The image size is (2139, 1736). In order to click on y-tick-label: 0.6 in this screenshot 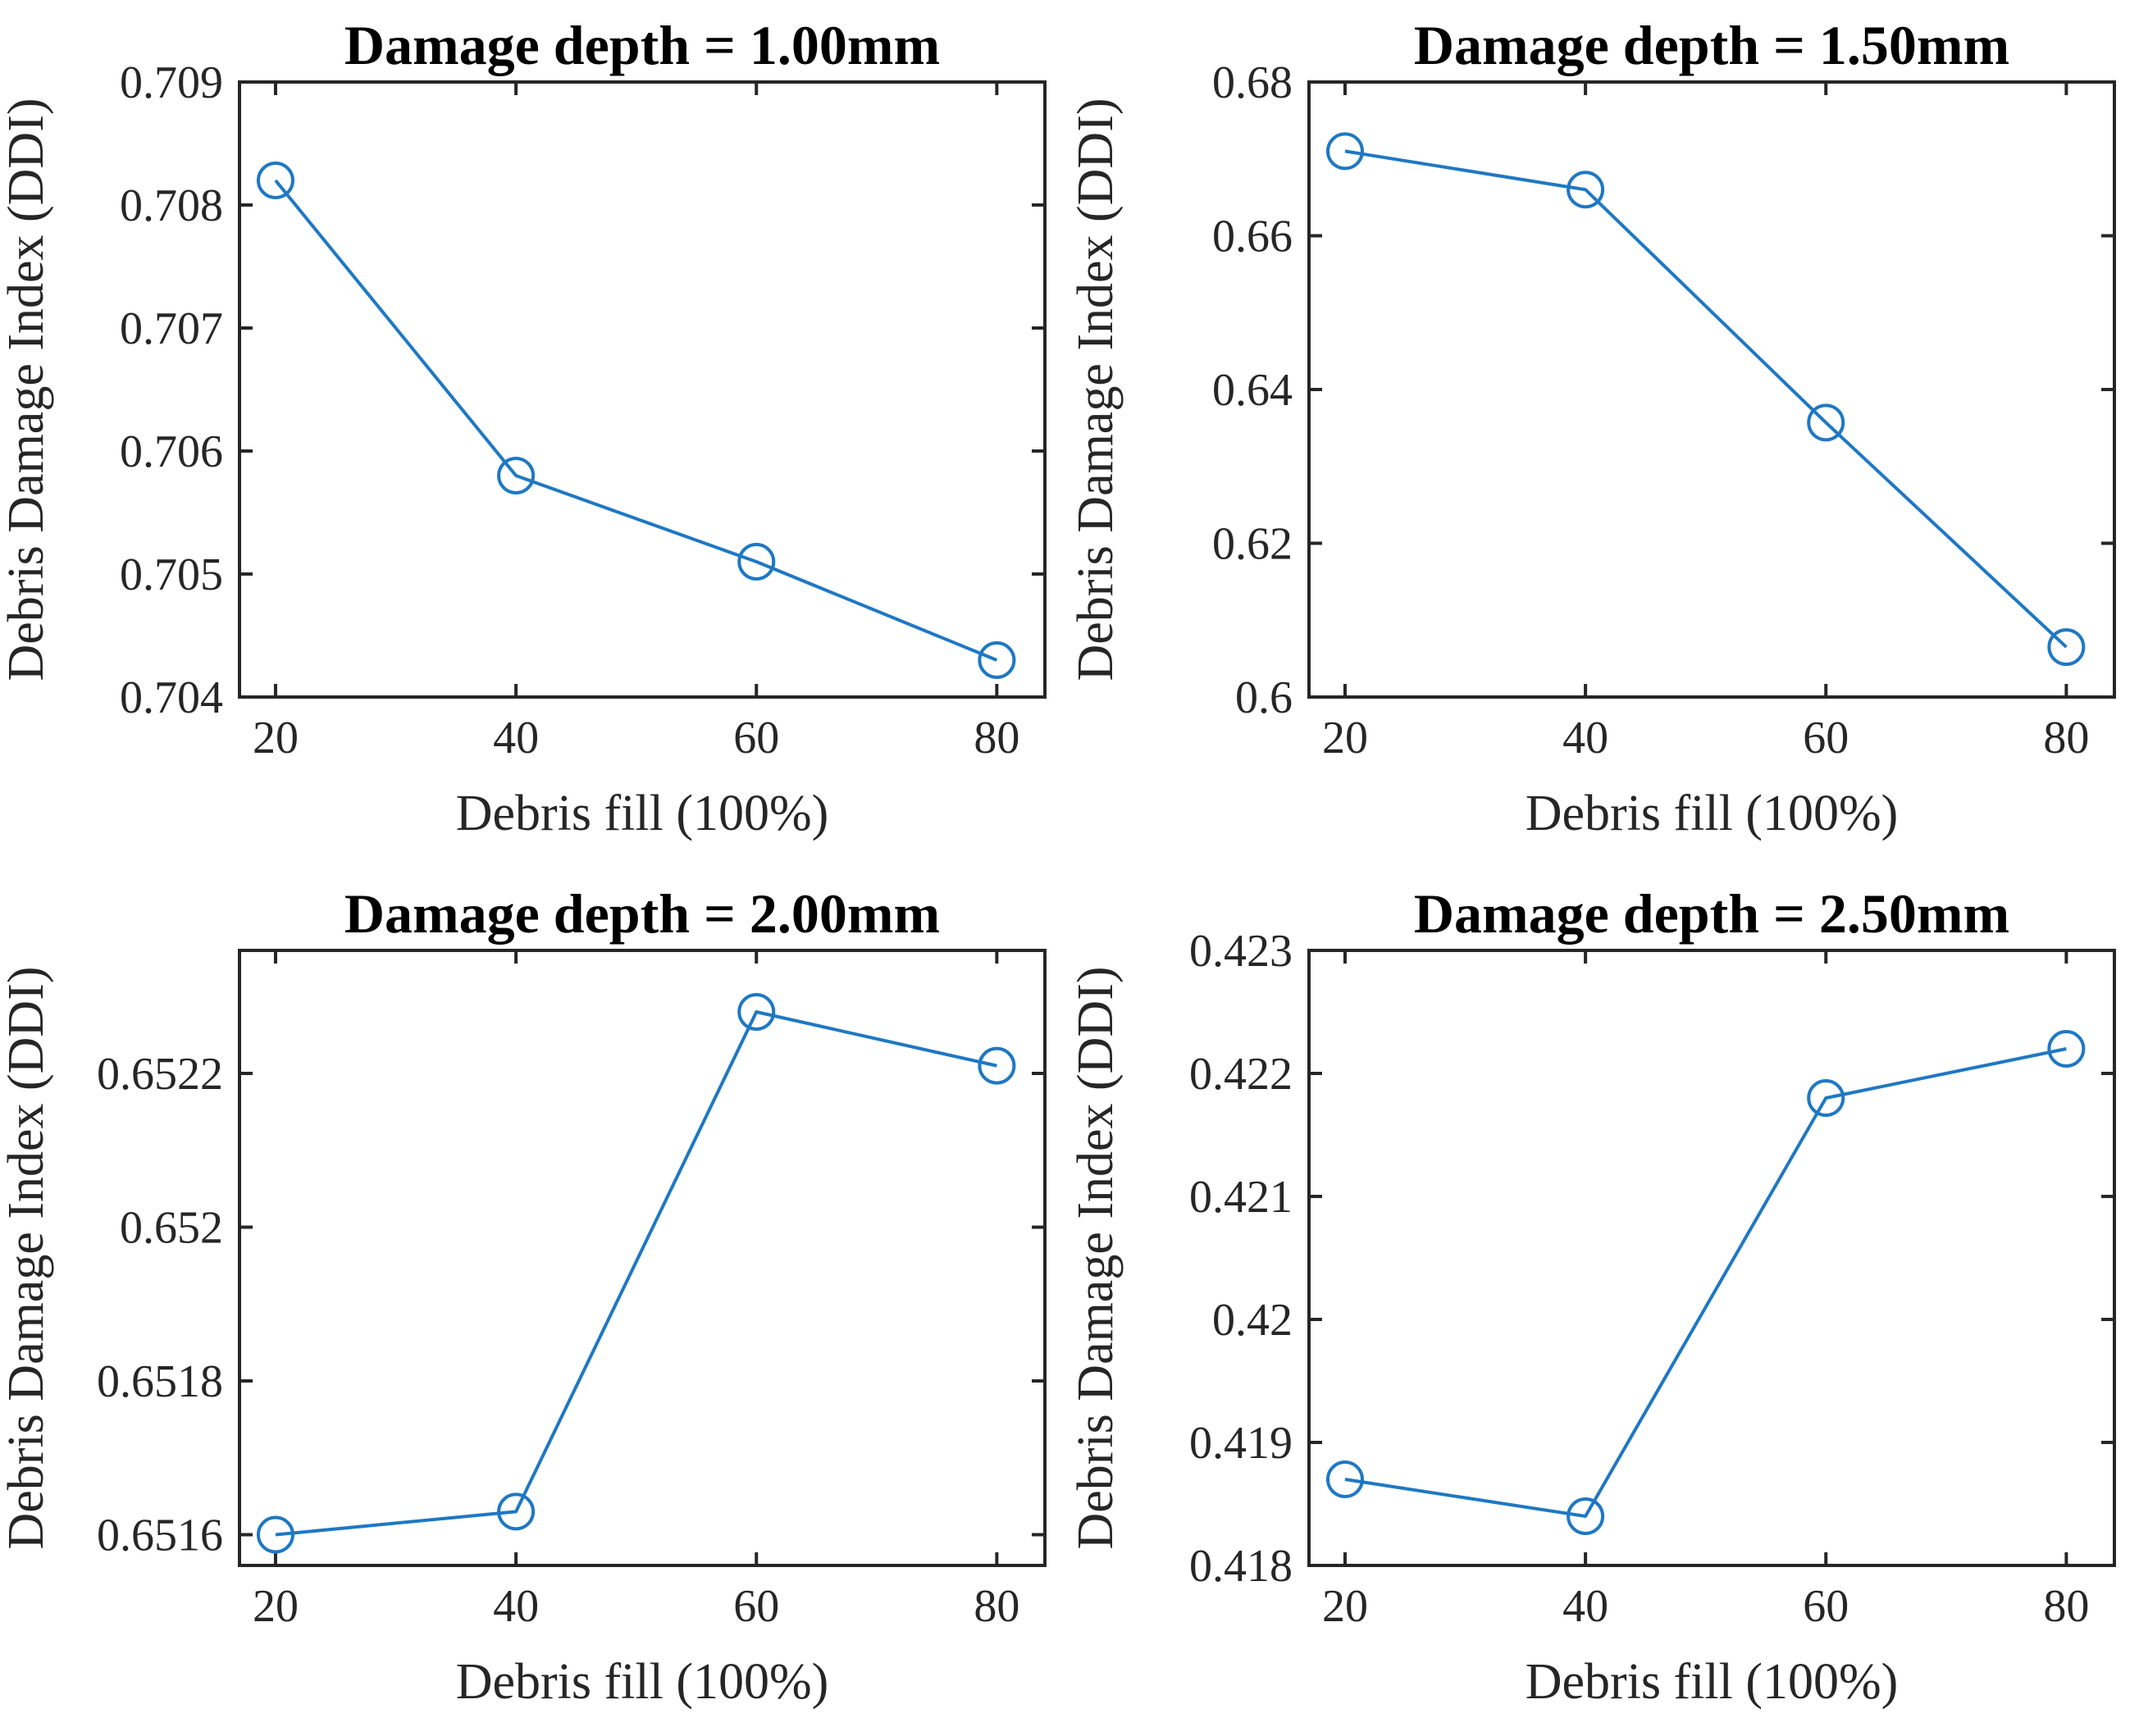, I will do `click(1264, 697)`.